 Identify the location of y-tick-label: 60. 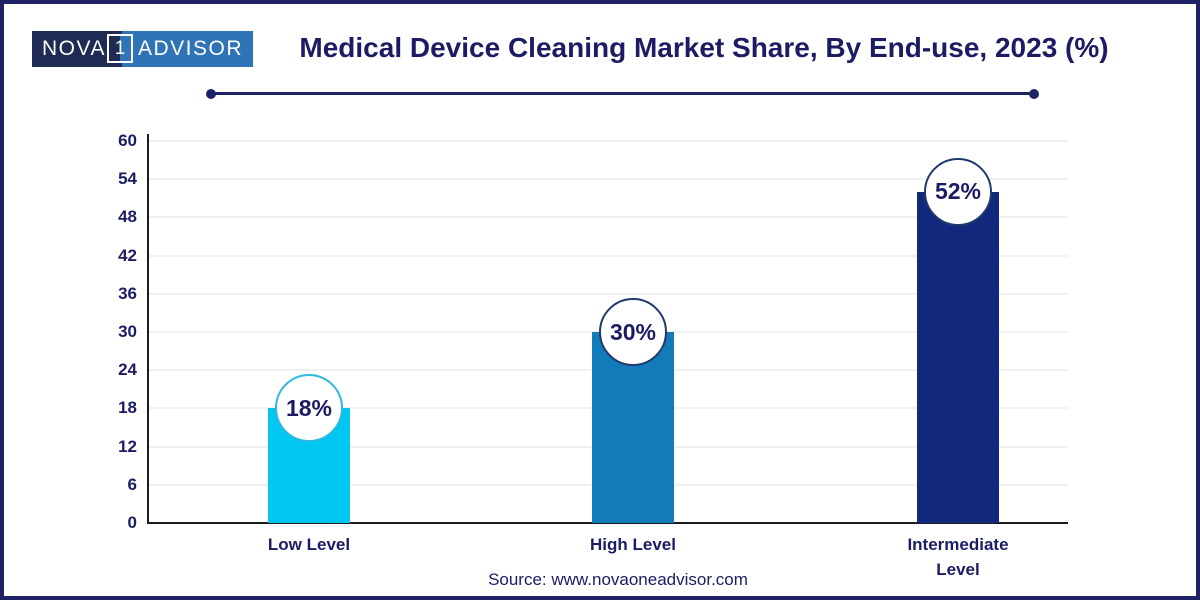
(127, 140).